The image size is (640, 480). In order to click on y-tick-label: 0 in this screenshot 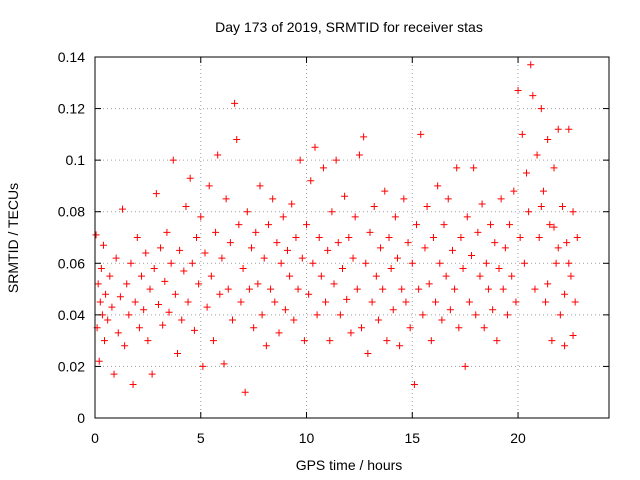, I will do `click(81, 418)`.